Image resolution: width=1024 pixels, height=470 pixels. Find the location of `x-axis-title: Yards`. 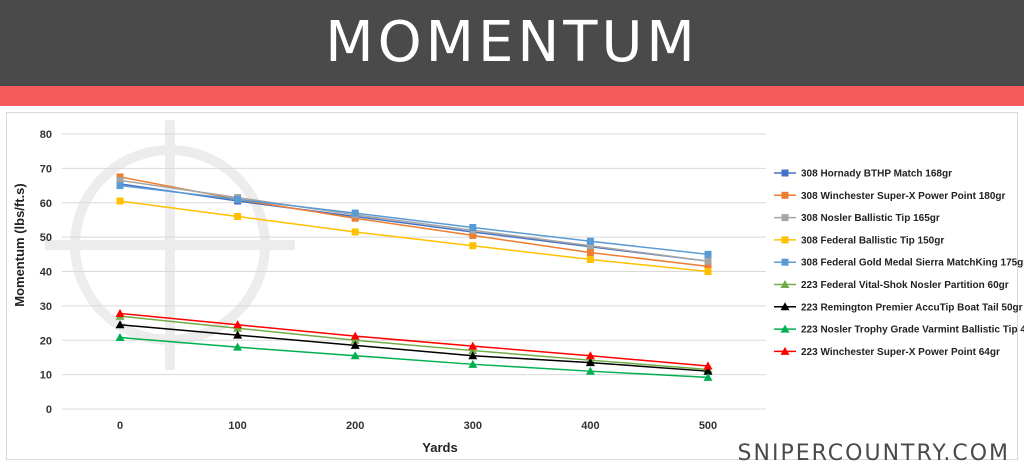

x-axis-title: Yards is located at coordinates (439, 447).